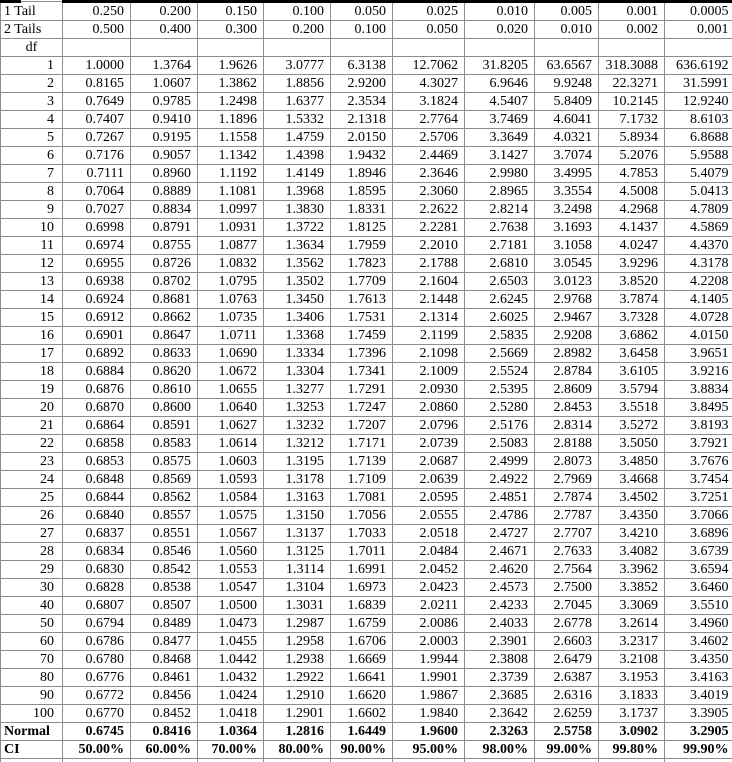 The height and width of the screenshot is (762, 732). What do you see at coordinates (231, 588) in the screenshot?
I see `value-cell: 1.0547` at bounding box center [231, 588].